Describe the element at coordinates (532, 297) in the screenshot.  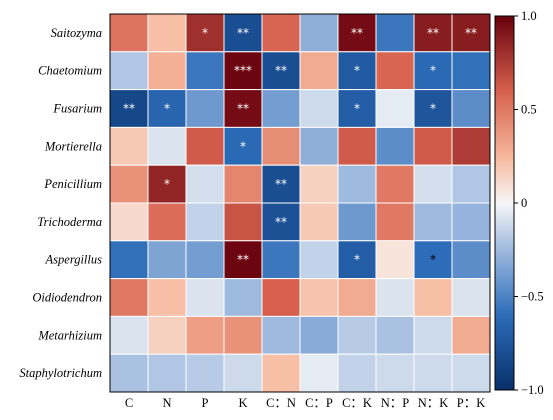
I see `colorbar-tick-label: −0.5` at that location.